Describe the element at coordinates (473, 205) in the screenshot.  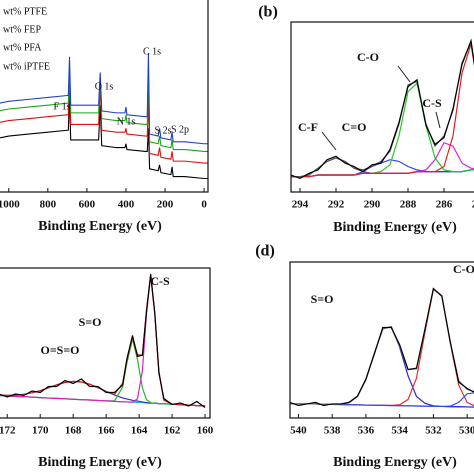
I see `x-tick-label: 284` at that location.